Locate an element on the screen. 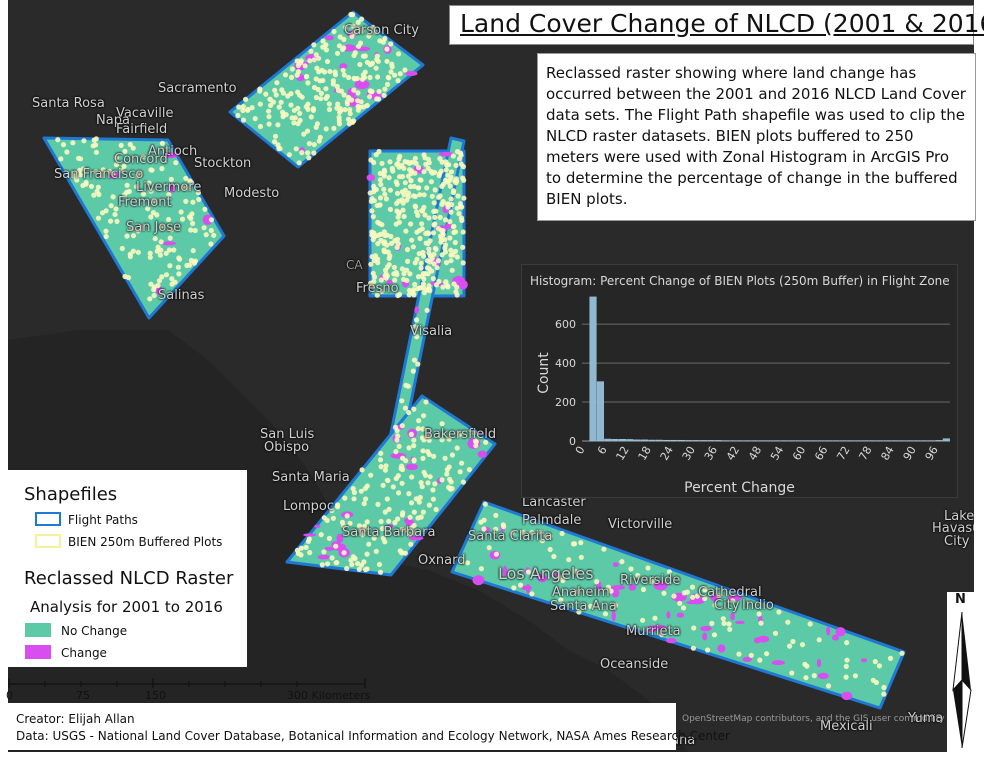 The image size is (984, 760). city-label: Mexicali is located at coordinates (846, 726).